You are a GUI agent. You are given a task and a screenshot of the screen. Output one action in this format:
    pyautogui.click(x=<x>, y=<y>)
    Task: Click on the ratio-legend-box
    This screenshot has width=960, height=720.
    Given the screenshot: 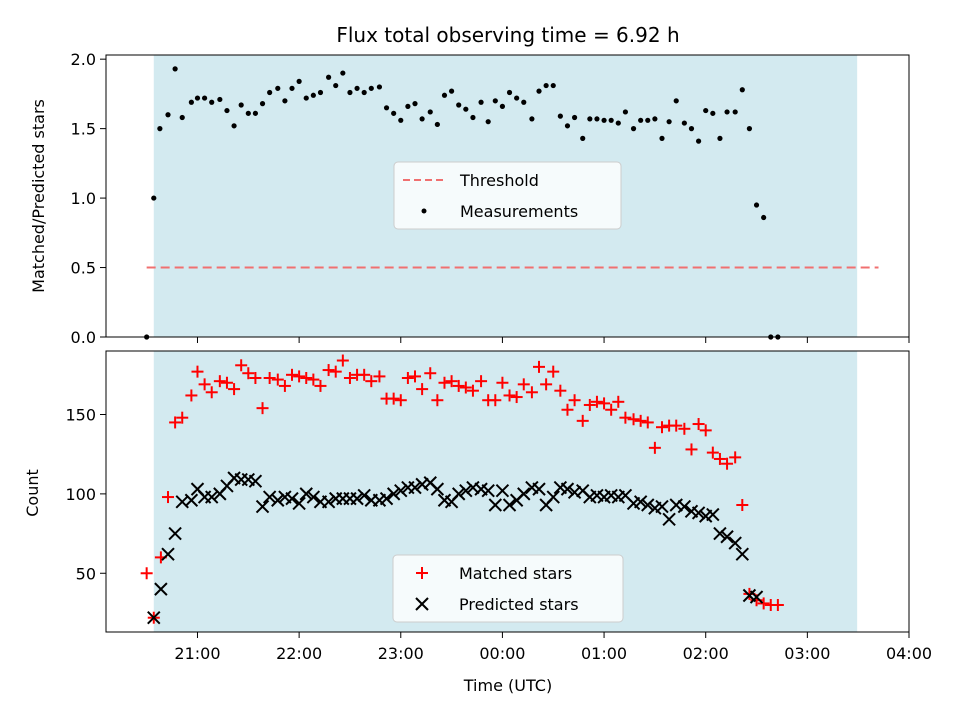 What is the action you would take?
    pyautogui.click(x=507, y=195)
    